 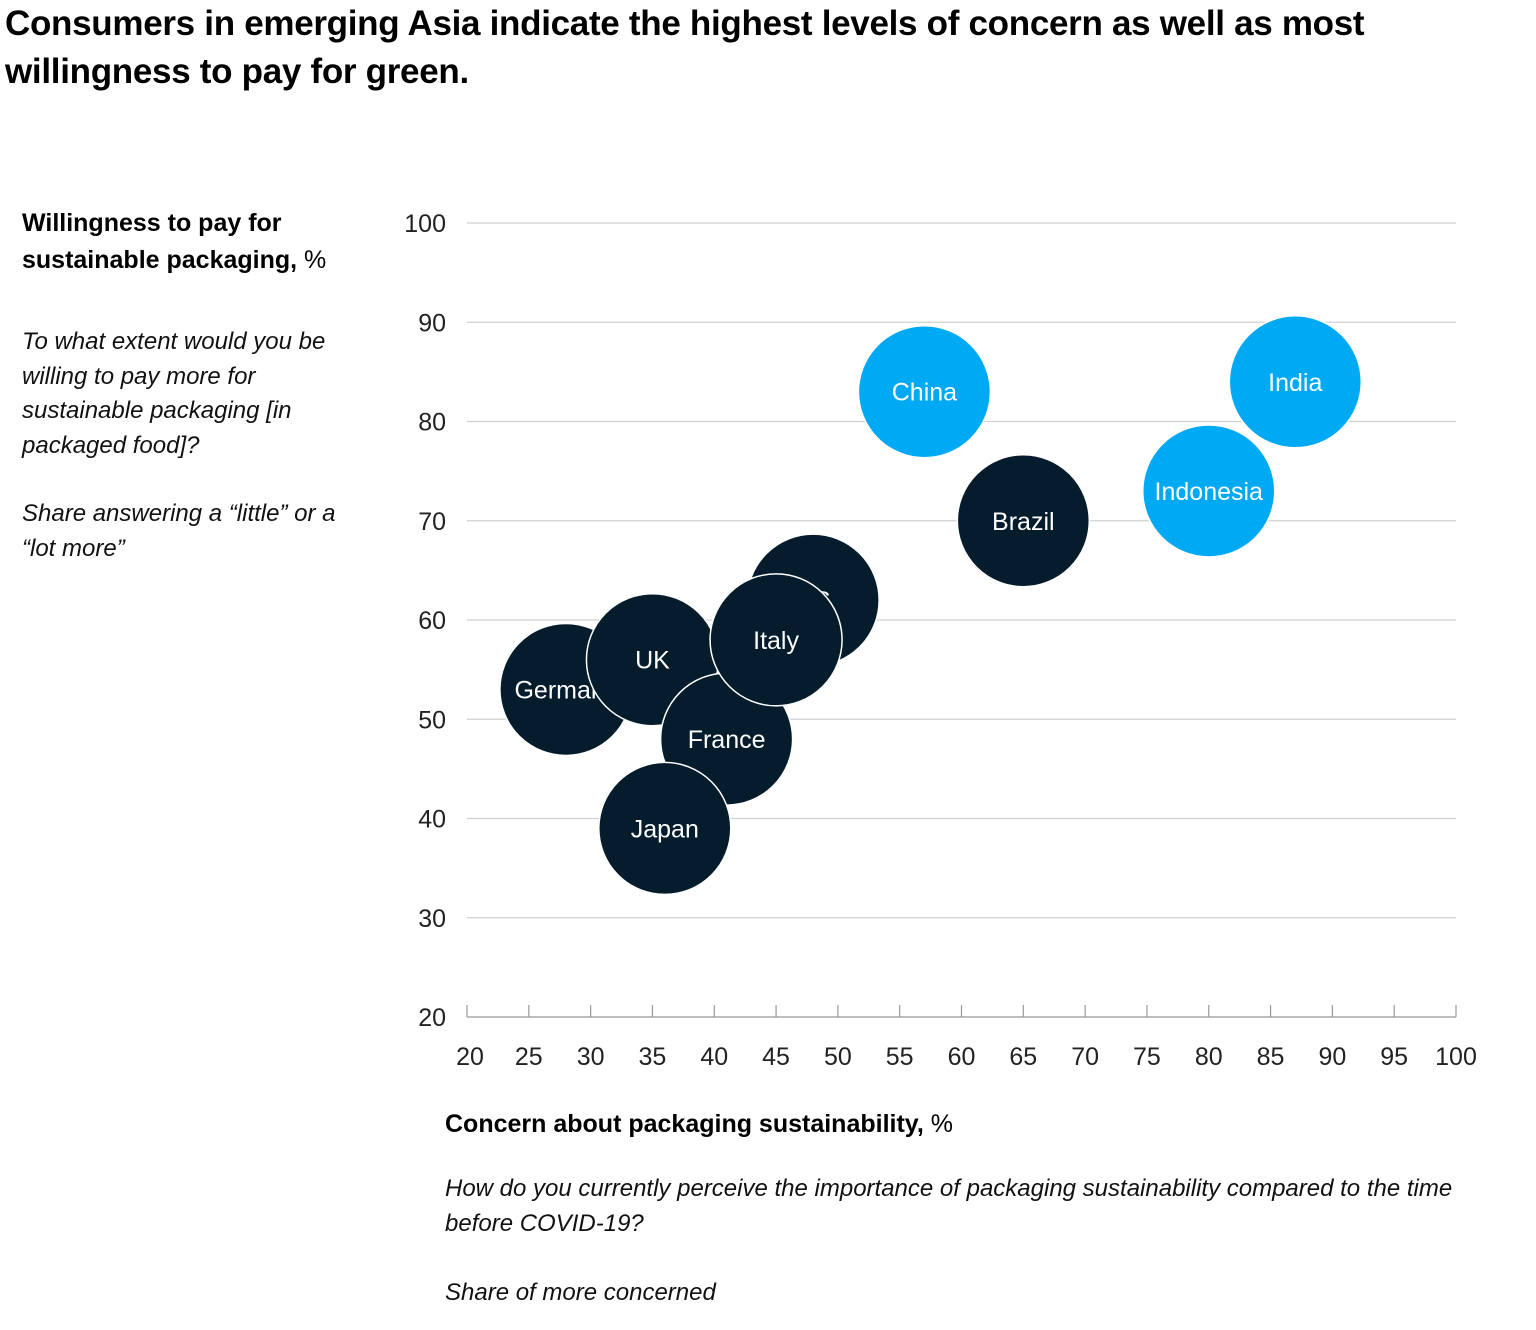 I want to click on x-tick-label-70: 70, so click(x=1085, y=1057).